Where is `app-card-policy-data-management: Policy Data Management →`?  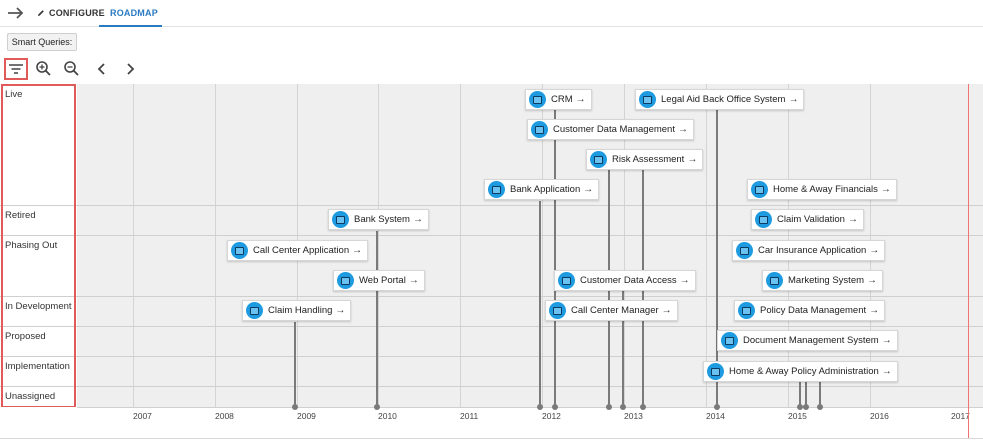 app-card-policy-data-management: Policy Data Management → is located at coordinates (810, 310).